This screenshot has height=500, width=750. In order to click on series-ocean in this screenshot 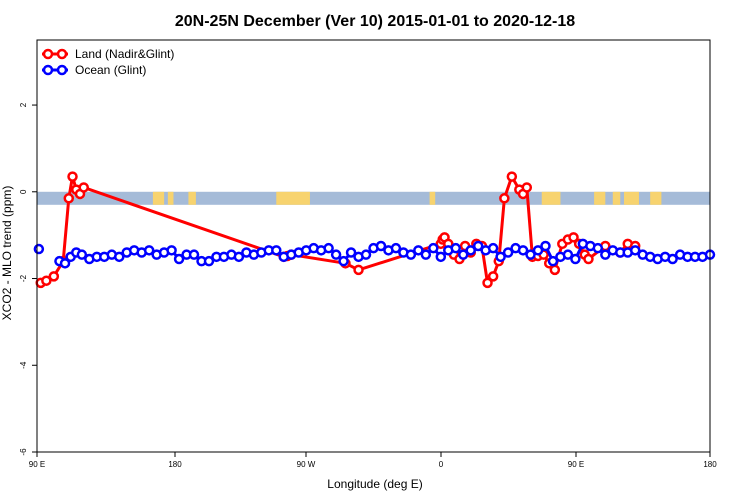, I will do `click(374, 253)`.